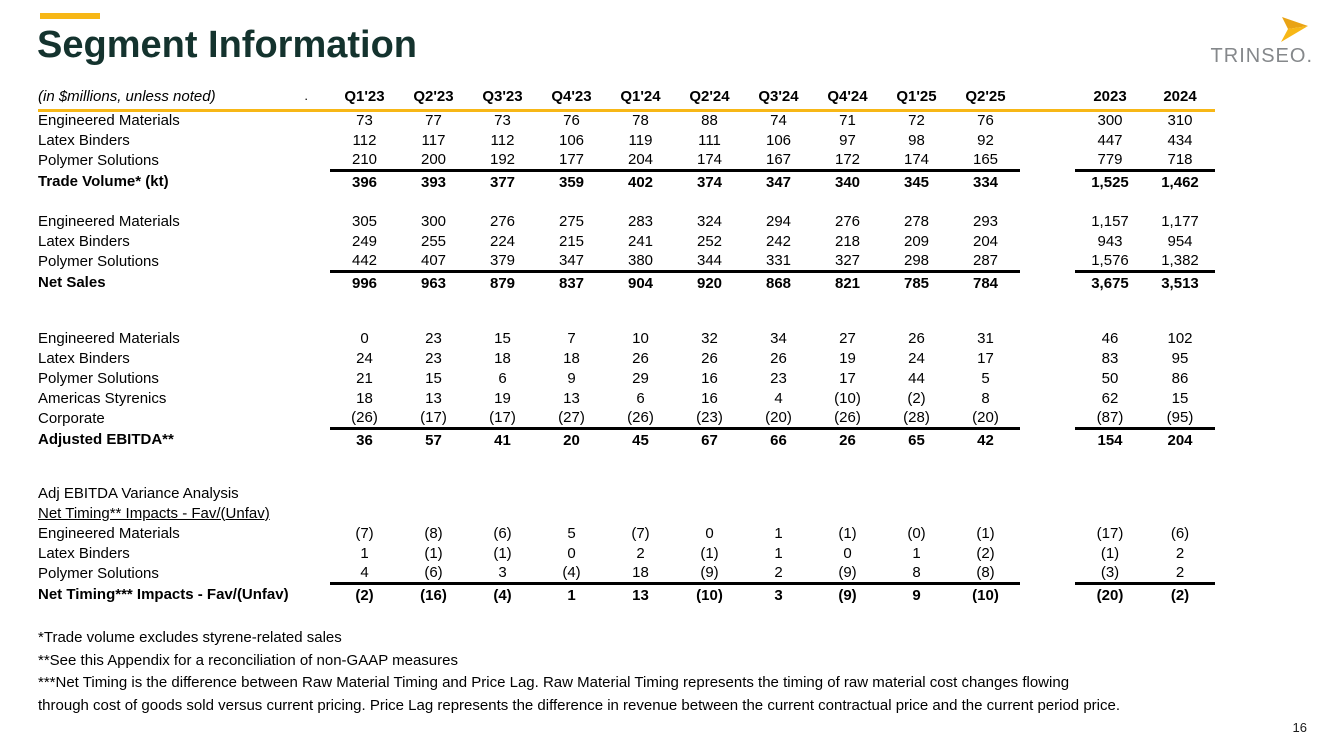  What do you see at coordinates (985, 241) in the screenshot?
I see `value-cell: 204` at bounding box center [985, 241].